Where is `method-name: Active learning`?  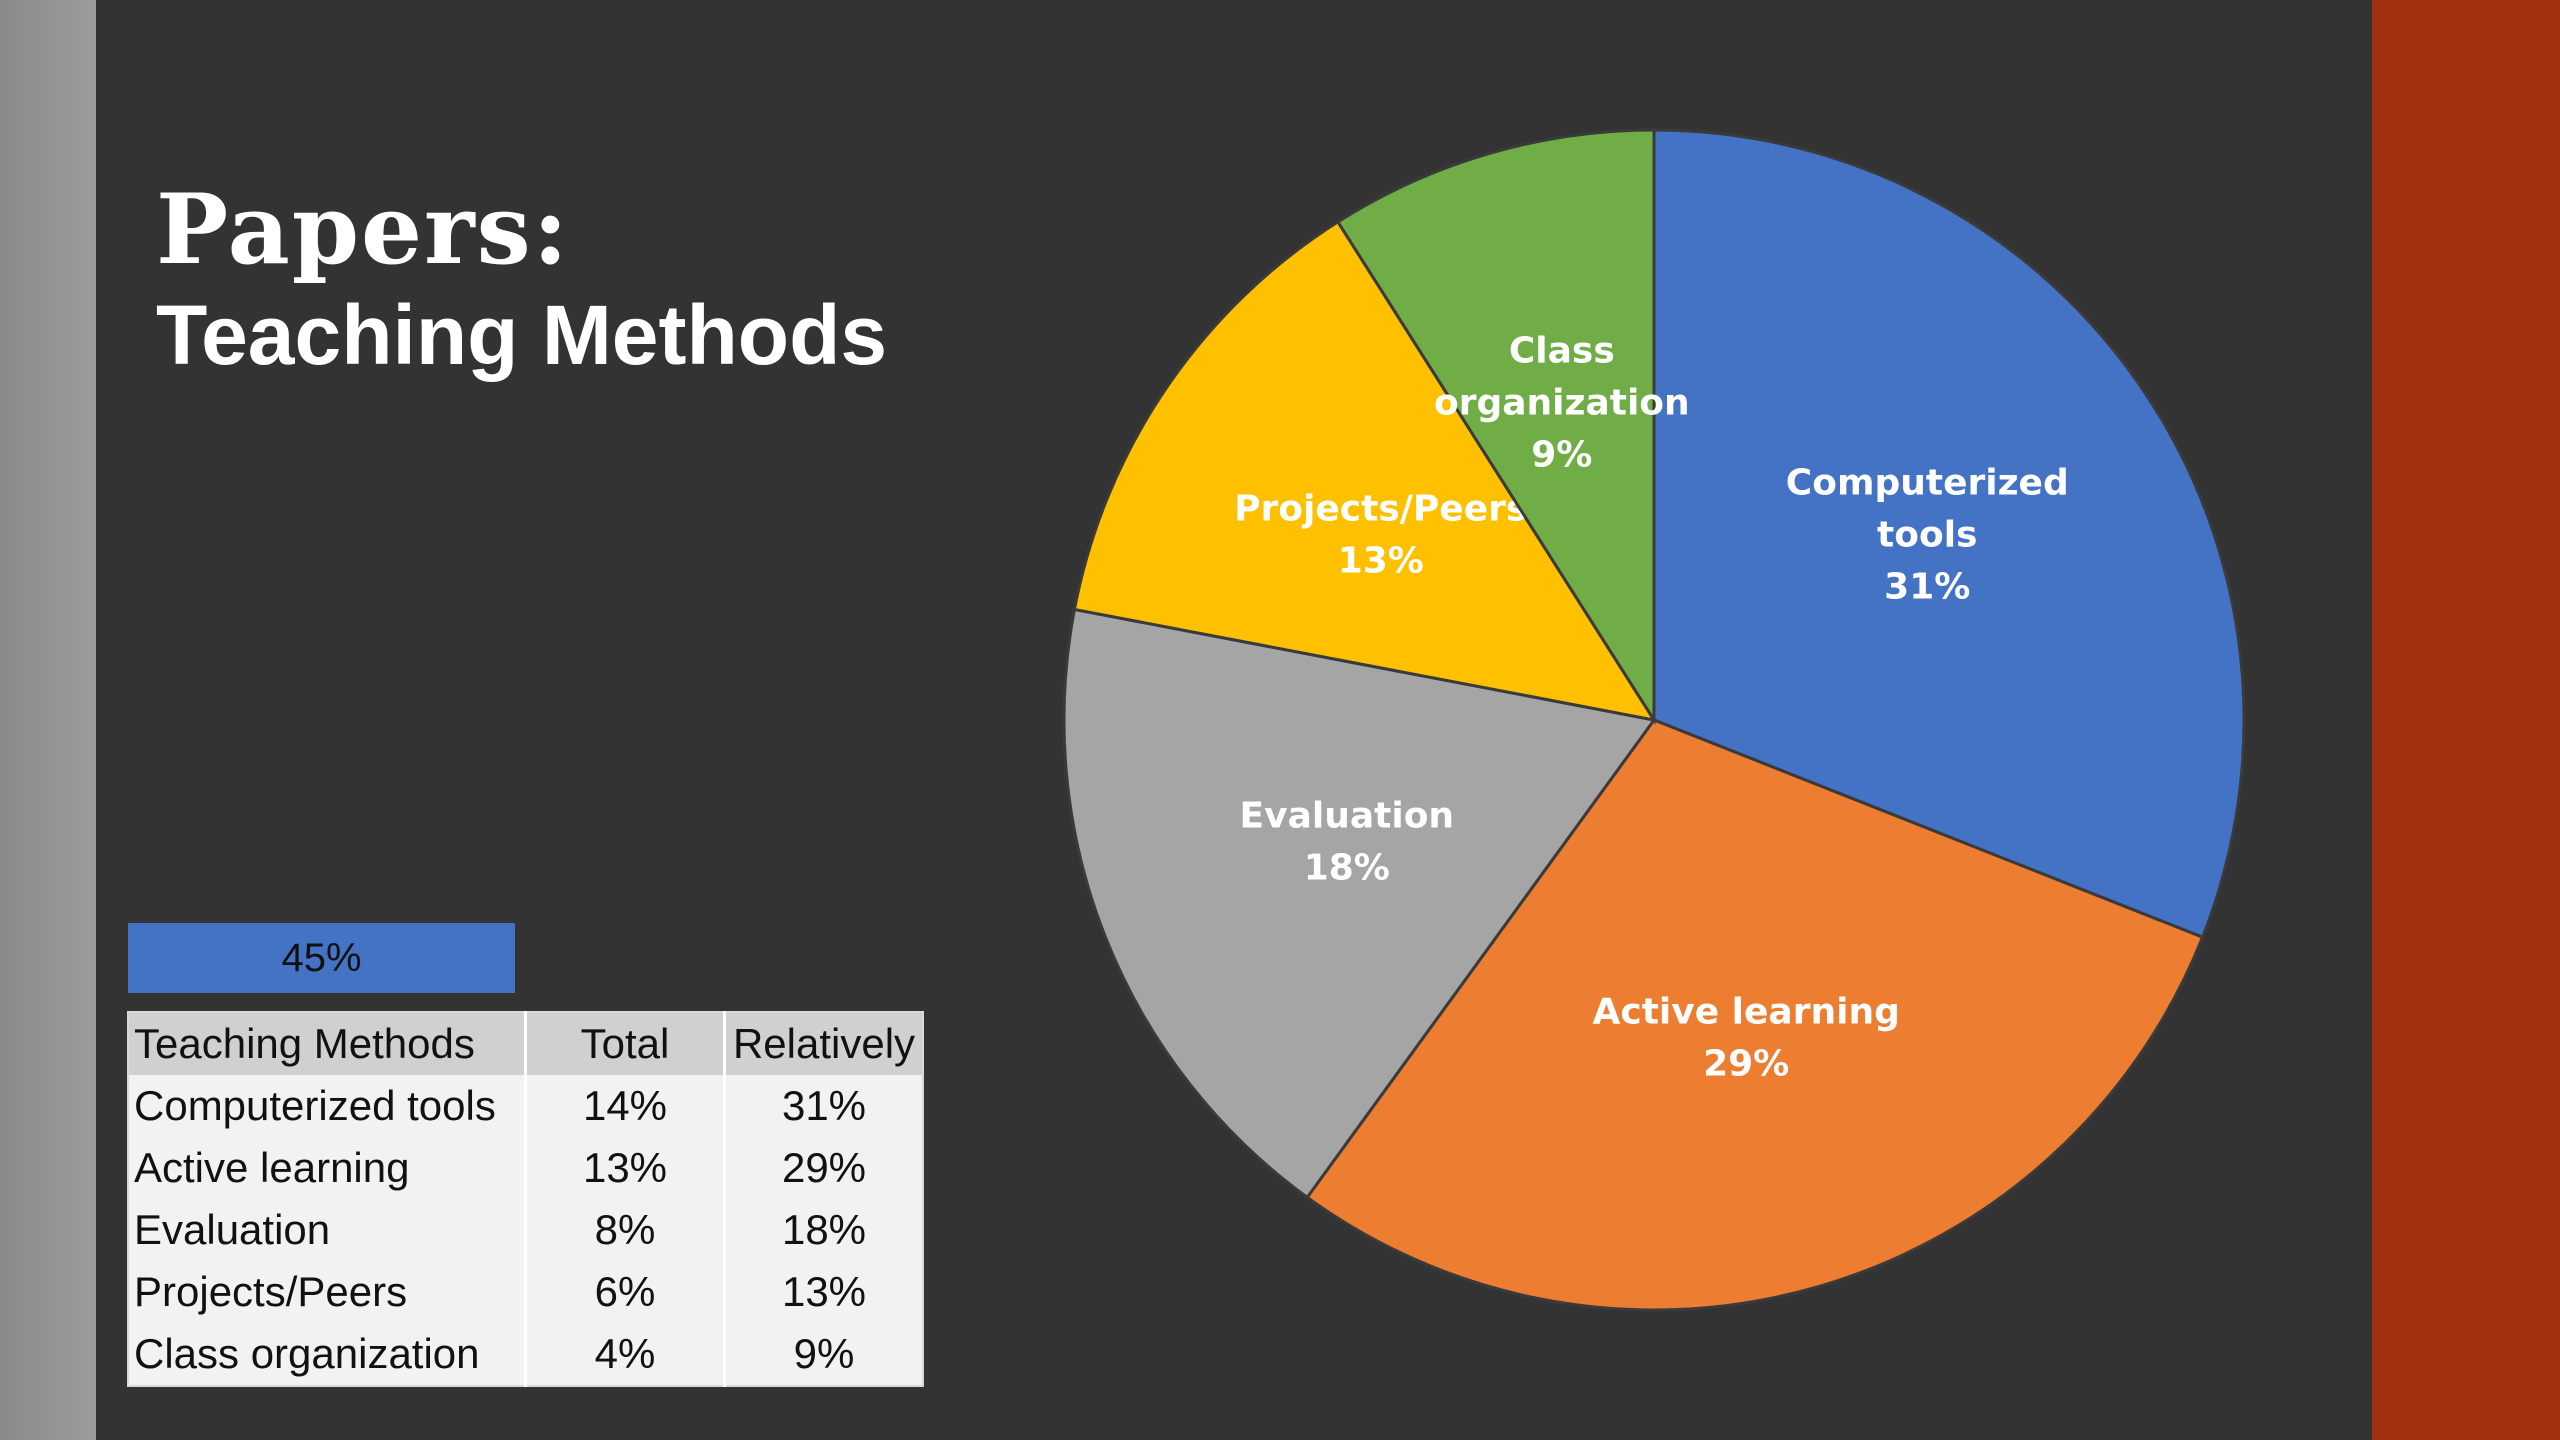
method-name: Active learning is located at coordinates (327, 1168).